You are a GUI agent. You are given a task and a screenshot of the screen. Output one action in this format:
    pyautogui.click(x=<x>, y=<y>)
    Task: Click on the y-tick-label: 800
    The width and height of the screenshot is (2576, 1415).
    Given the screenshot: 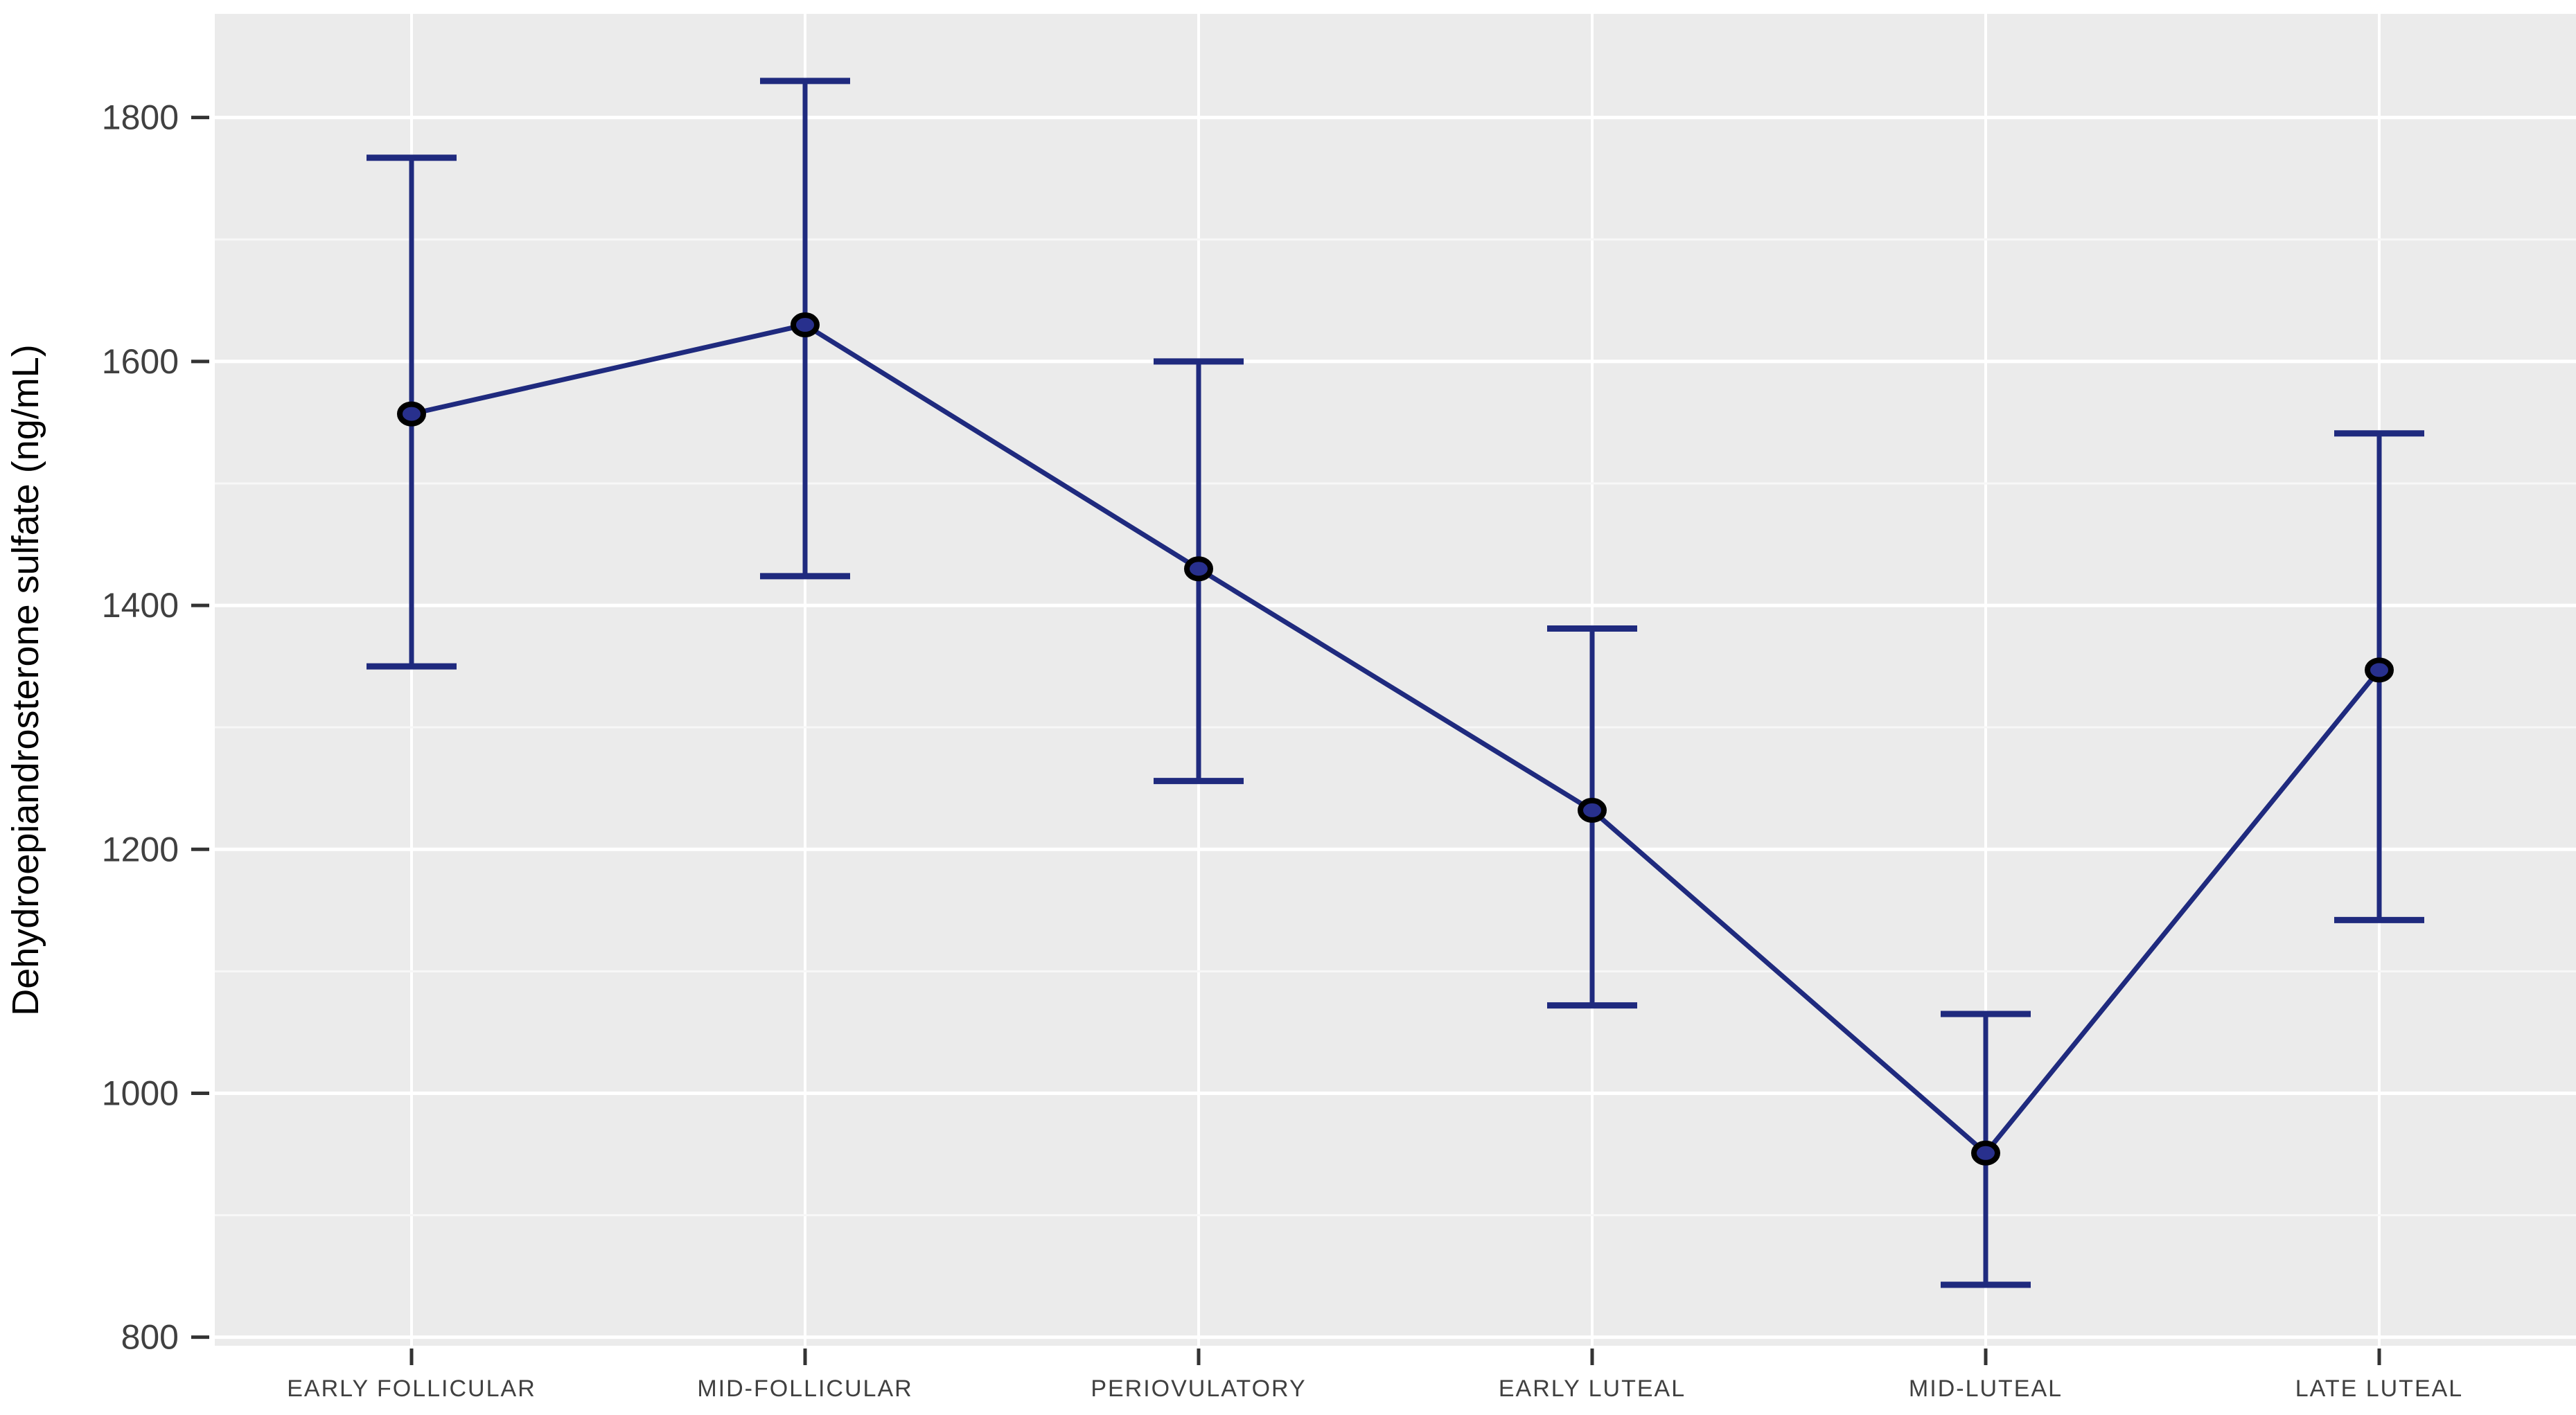 What is the action you would take?
    pyautogui.click(x=150, y=1337)
    